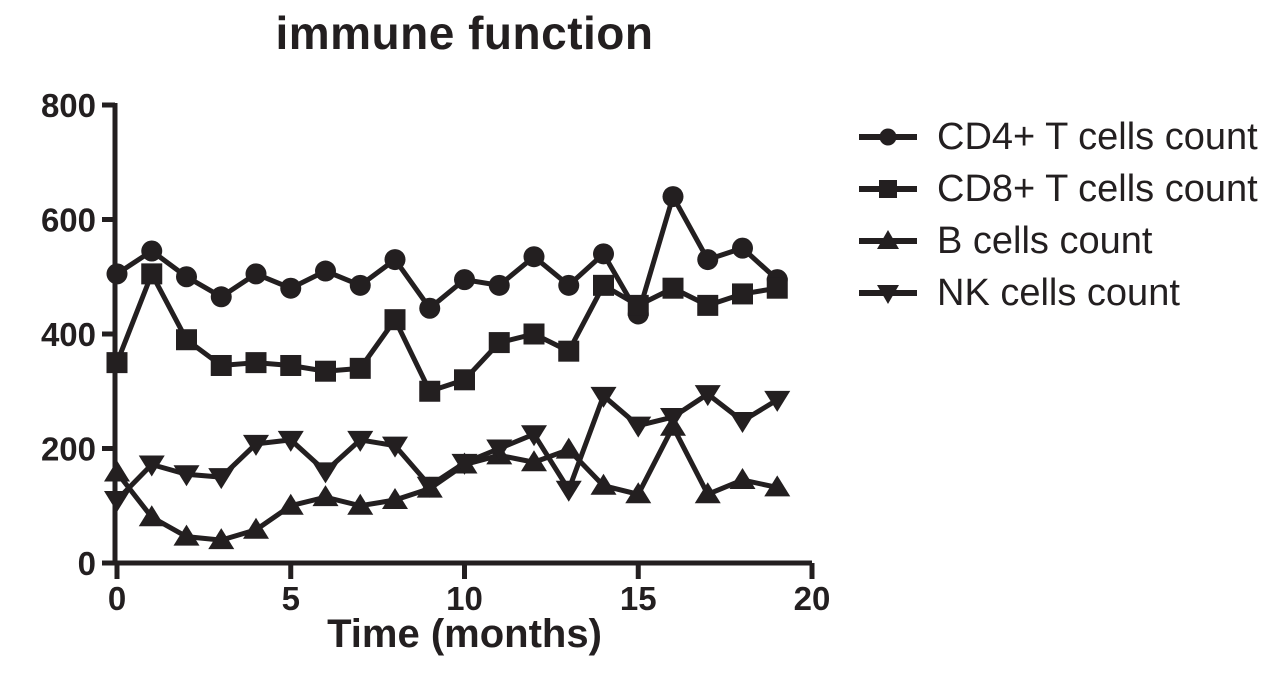 This screenshot has width=1280, height=675. I want to click on legend-item-cd8: CD8+ T cells count, so click(1057, 189).